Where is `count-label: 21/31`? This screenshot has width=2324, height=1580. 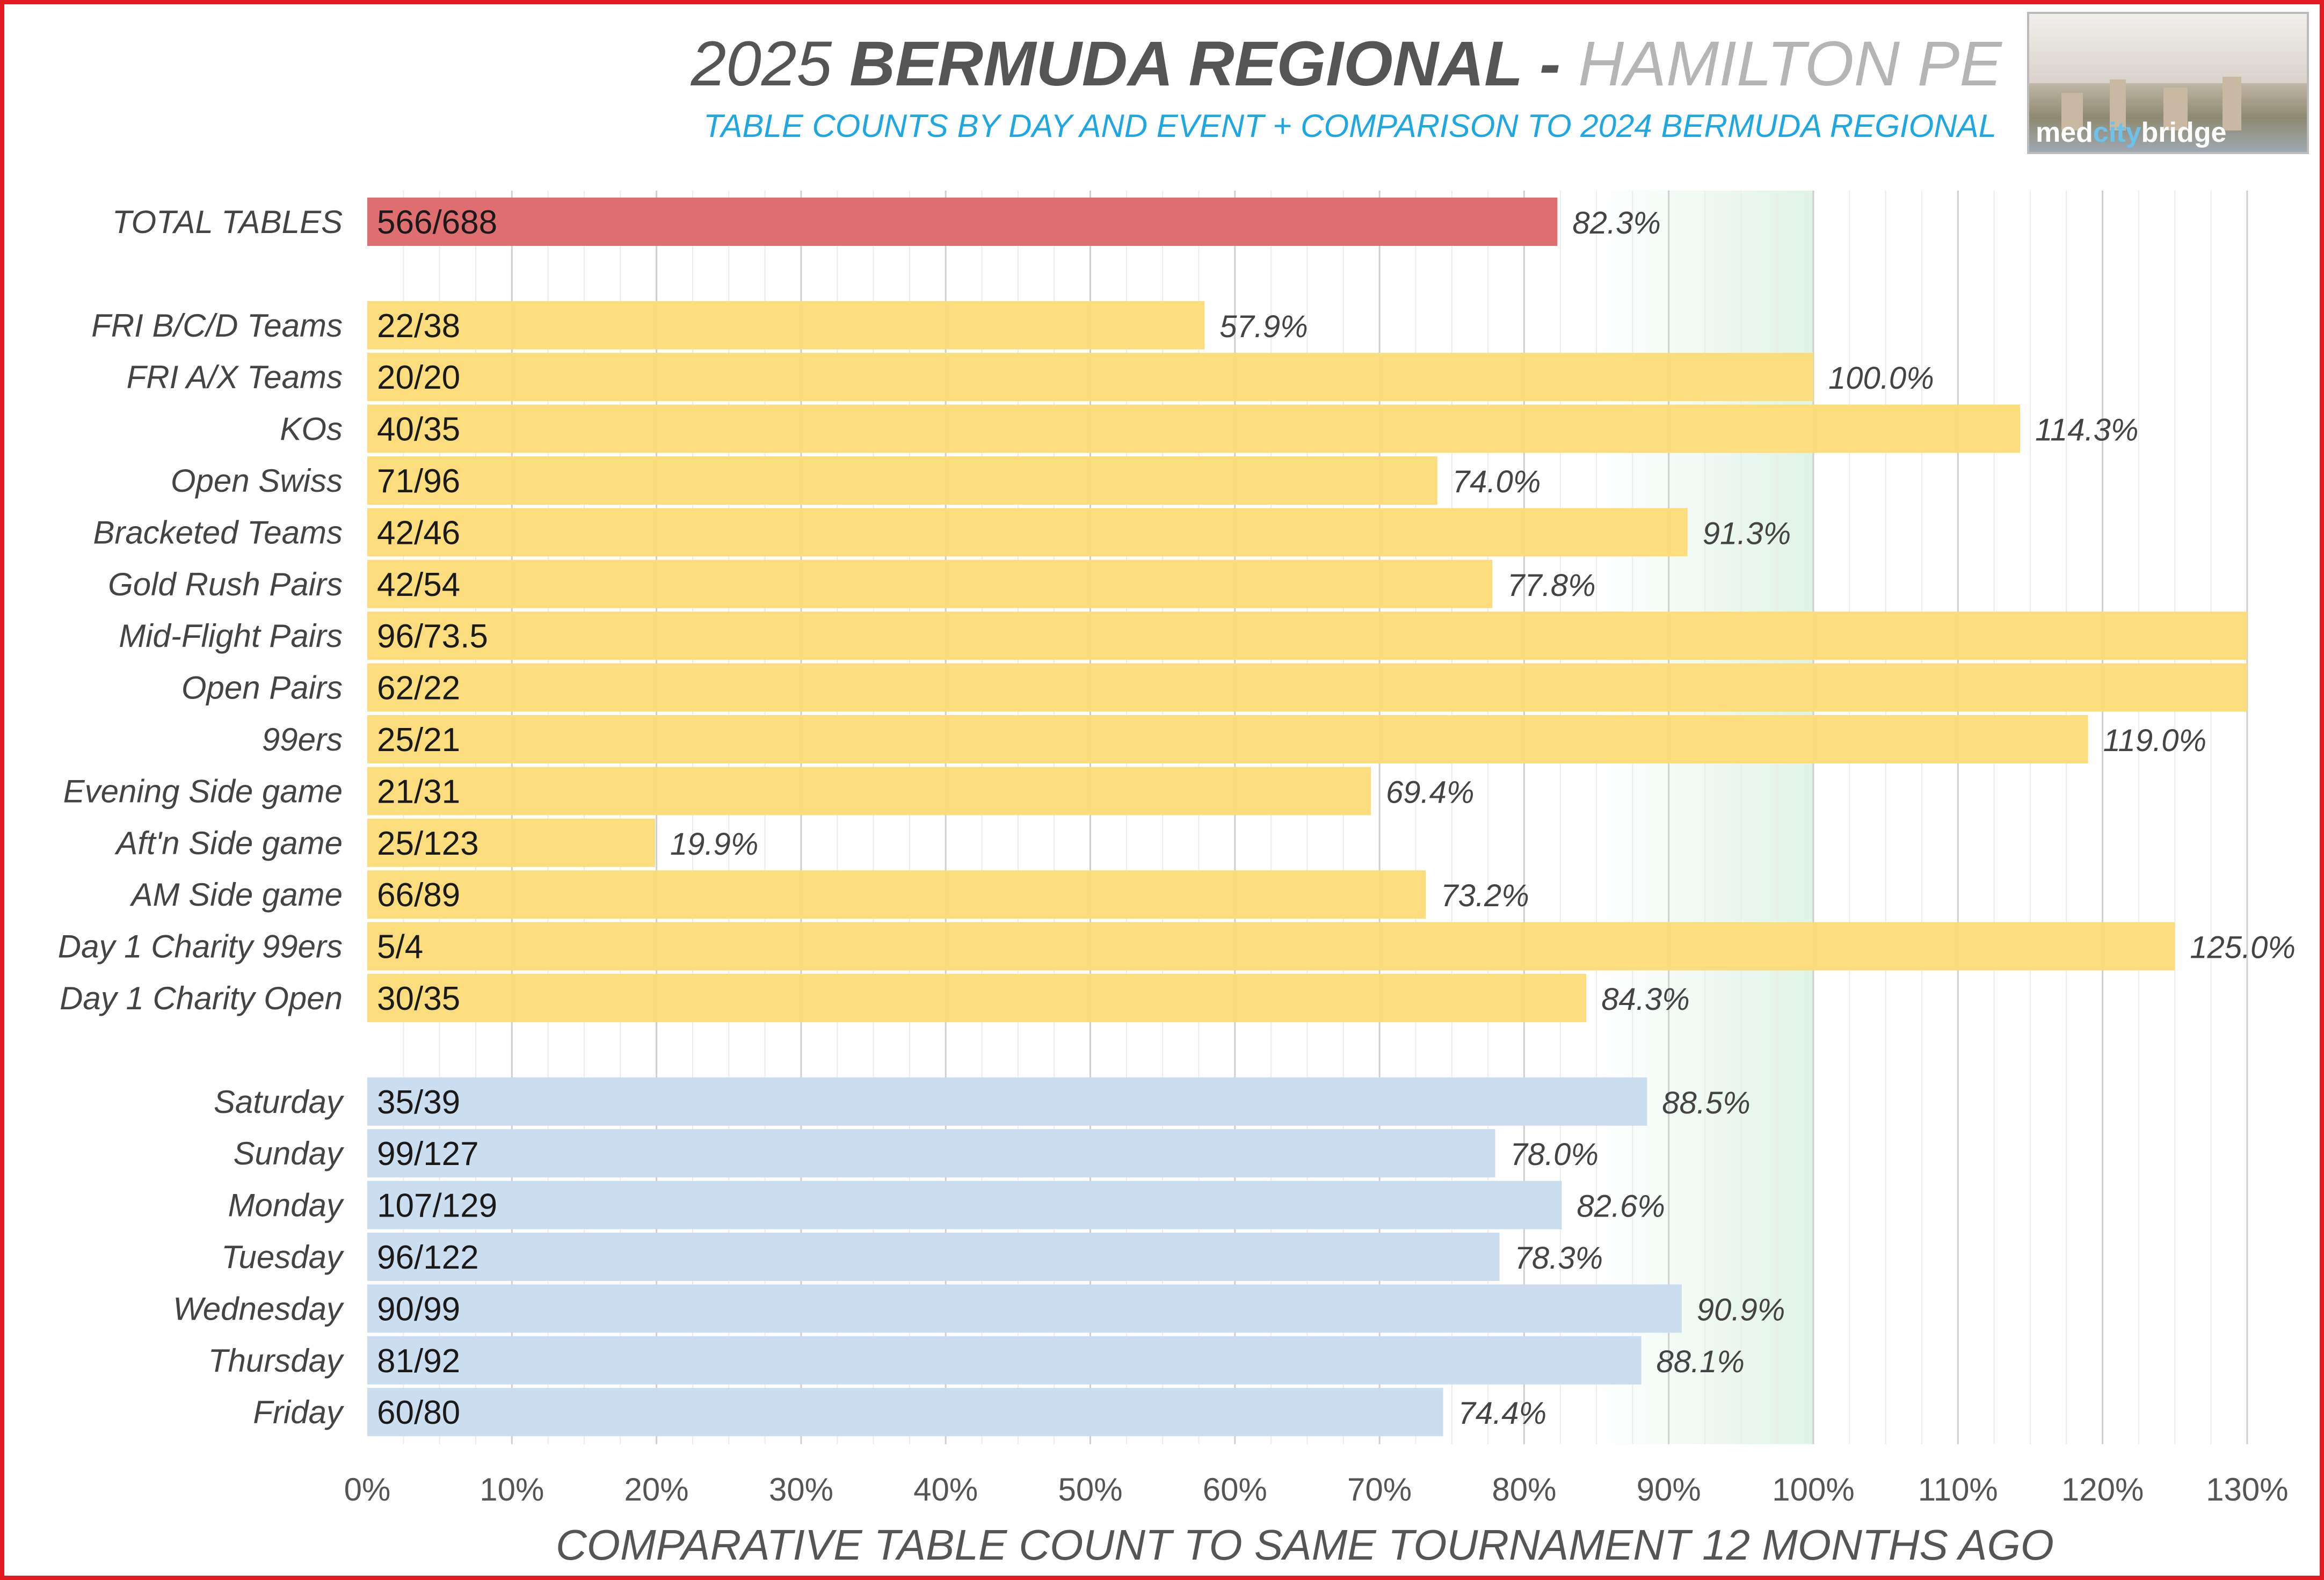 count-label: 21/31 is located at coordinates (419, 791).